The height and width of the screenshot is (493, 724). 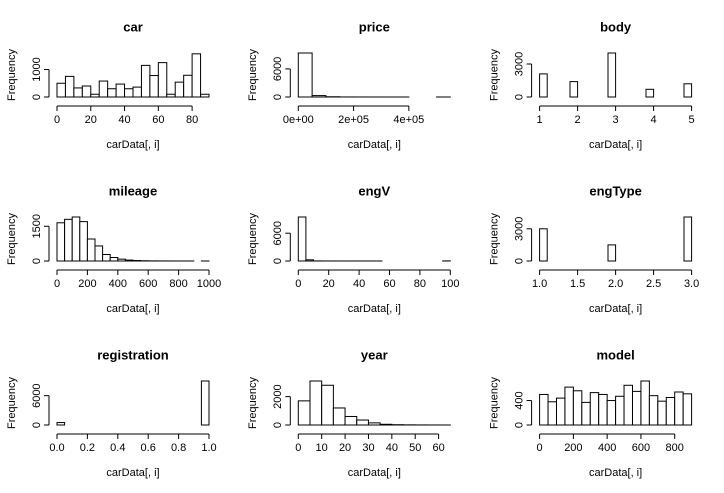 I want to click on x-tick-label: 4e+05, so click(x=408, y=120).